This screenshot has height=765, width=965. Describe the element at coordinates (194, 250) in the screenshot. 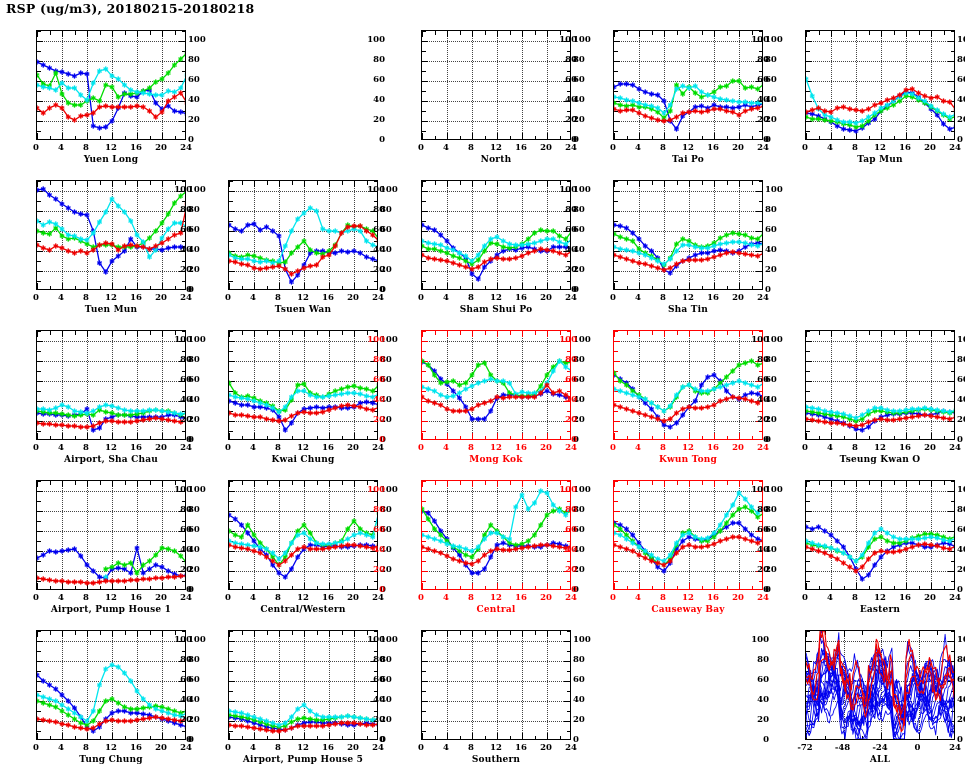

I see `y-tick-label-right: 40` at that location.